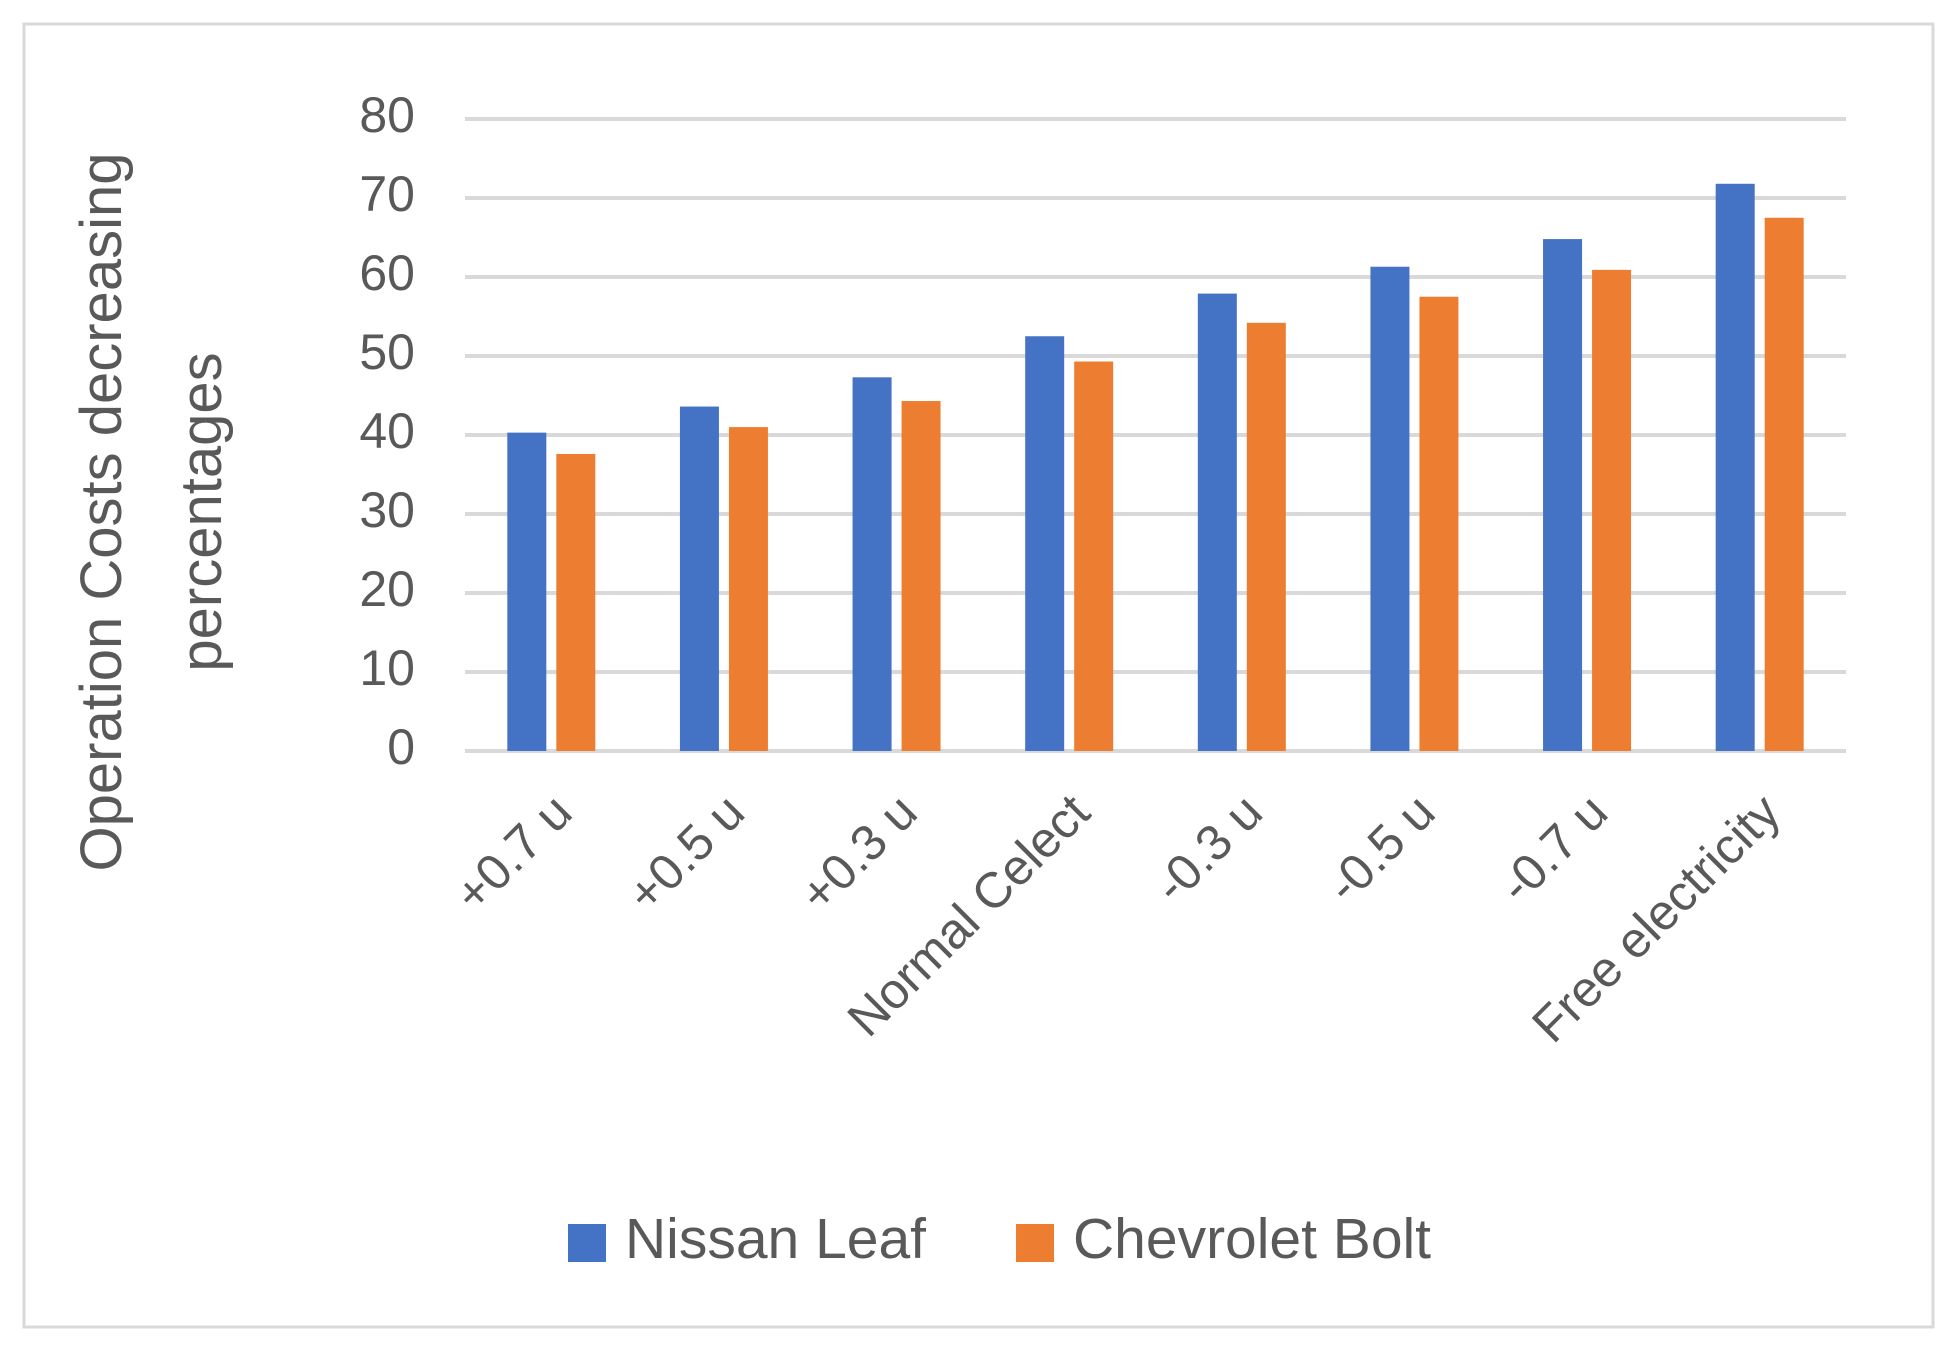  What do you see at coordinates (387, 589) in the screenshot?
I see `y-tick-label: 20` at bounding box center [387, 589].